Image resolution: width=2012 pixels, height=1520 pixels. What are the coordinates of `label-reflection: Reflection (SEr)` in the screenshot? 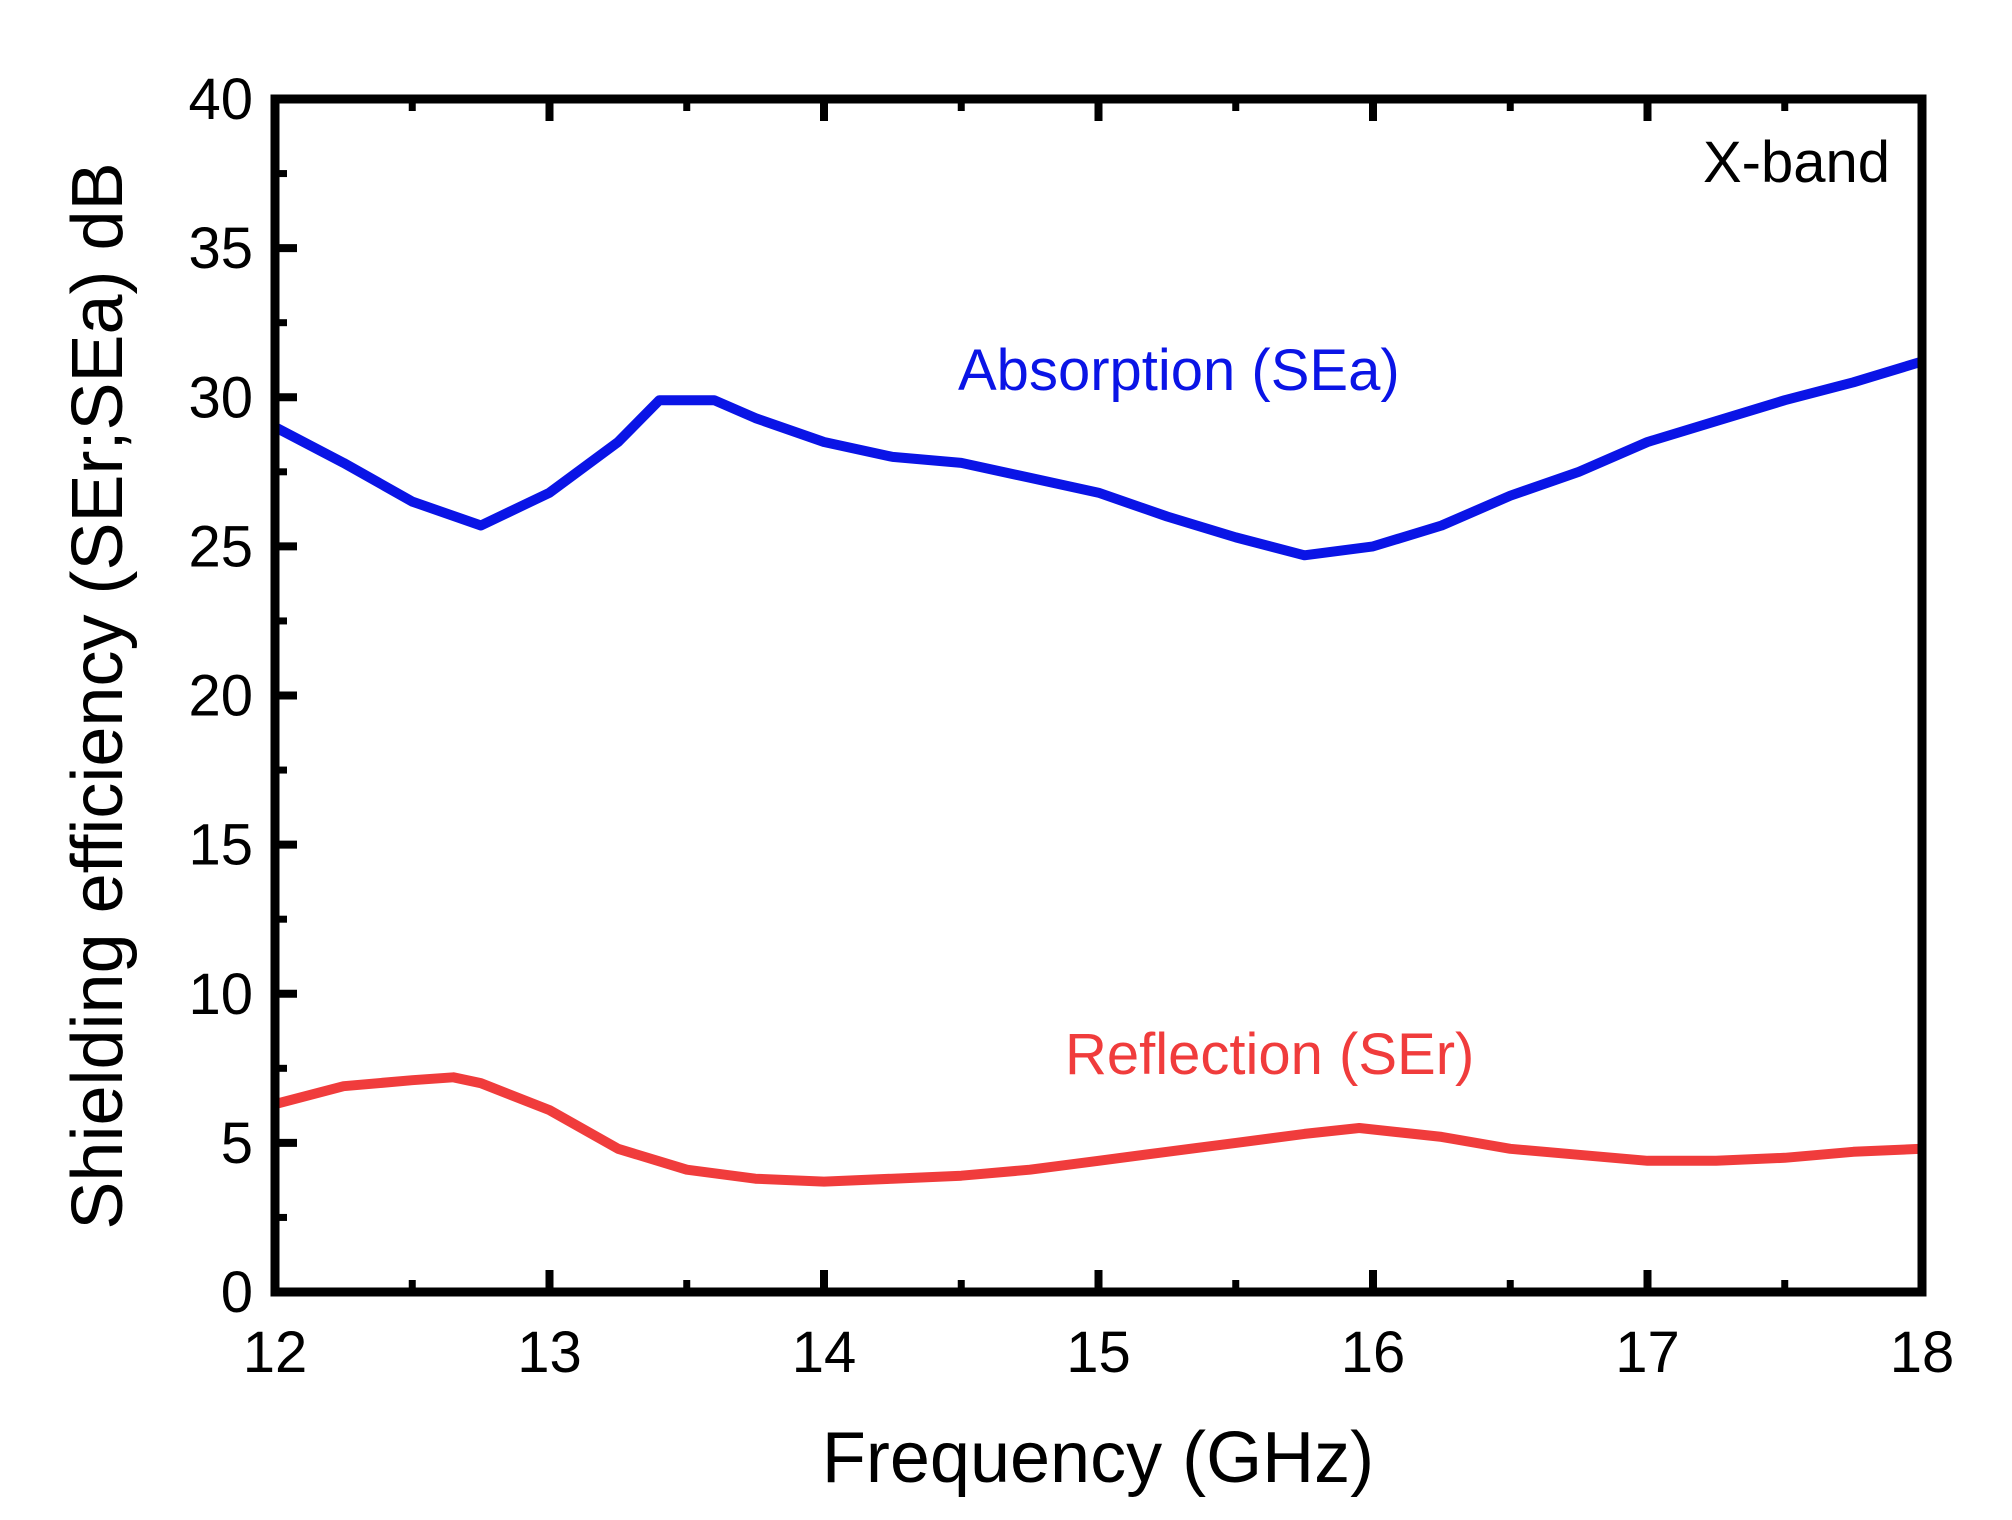 It's located at (1269, 1054).